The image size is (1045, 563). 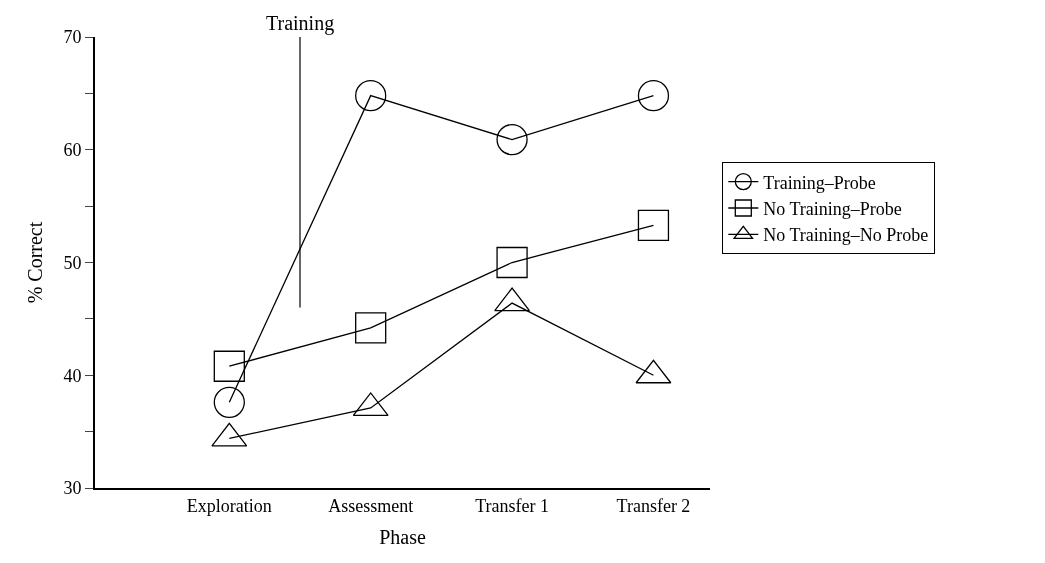 I want to click on legend-label: Training–Probe, so click(x=819, y=182).